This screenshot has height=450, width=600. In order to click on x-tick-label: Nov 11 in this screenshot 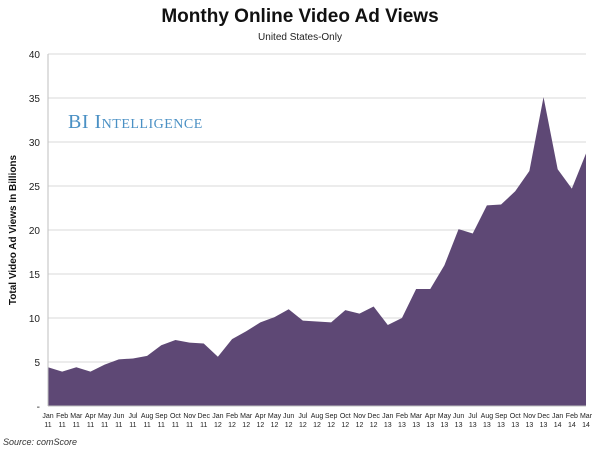, I will do `click(189, 421)`.